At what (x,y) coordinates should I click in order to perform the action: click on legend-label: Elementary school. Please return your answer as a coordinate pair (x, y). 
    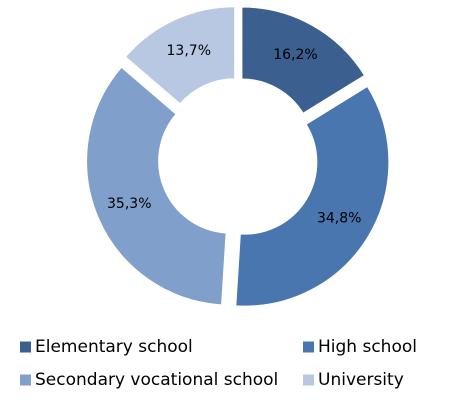
    Looking at the image, I should click on (114, 347).